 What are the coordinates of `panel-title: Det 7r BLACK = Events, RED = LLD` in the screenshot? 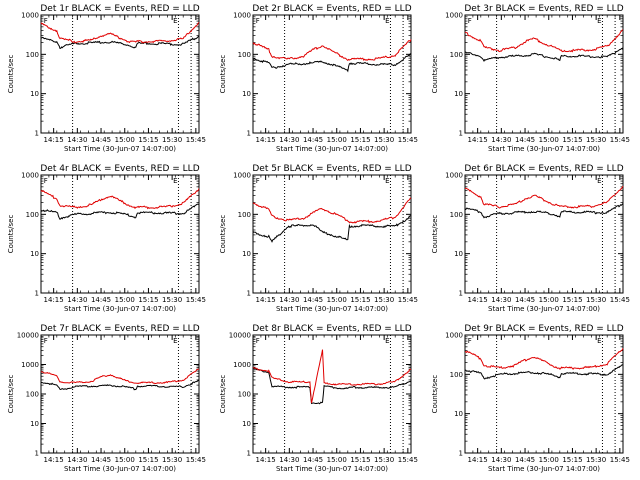 It's located at (119, 329).